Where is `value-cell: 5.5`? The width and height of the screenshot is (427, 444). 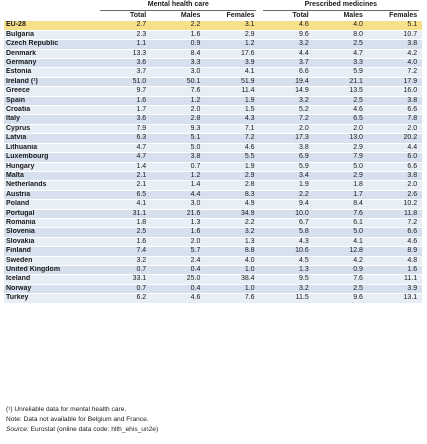 value-cell: 5.5 is located at coordinates (232, 157).